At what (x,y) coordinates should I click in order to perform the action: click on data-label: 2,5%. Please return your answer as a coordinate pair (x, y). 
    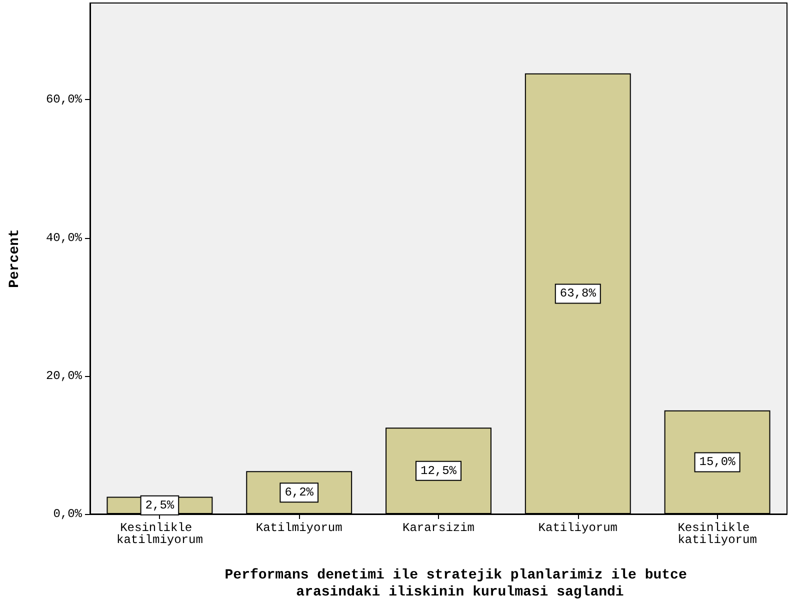
    Looking at the image, I should click on (160, 505).